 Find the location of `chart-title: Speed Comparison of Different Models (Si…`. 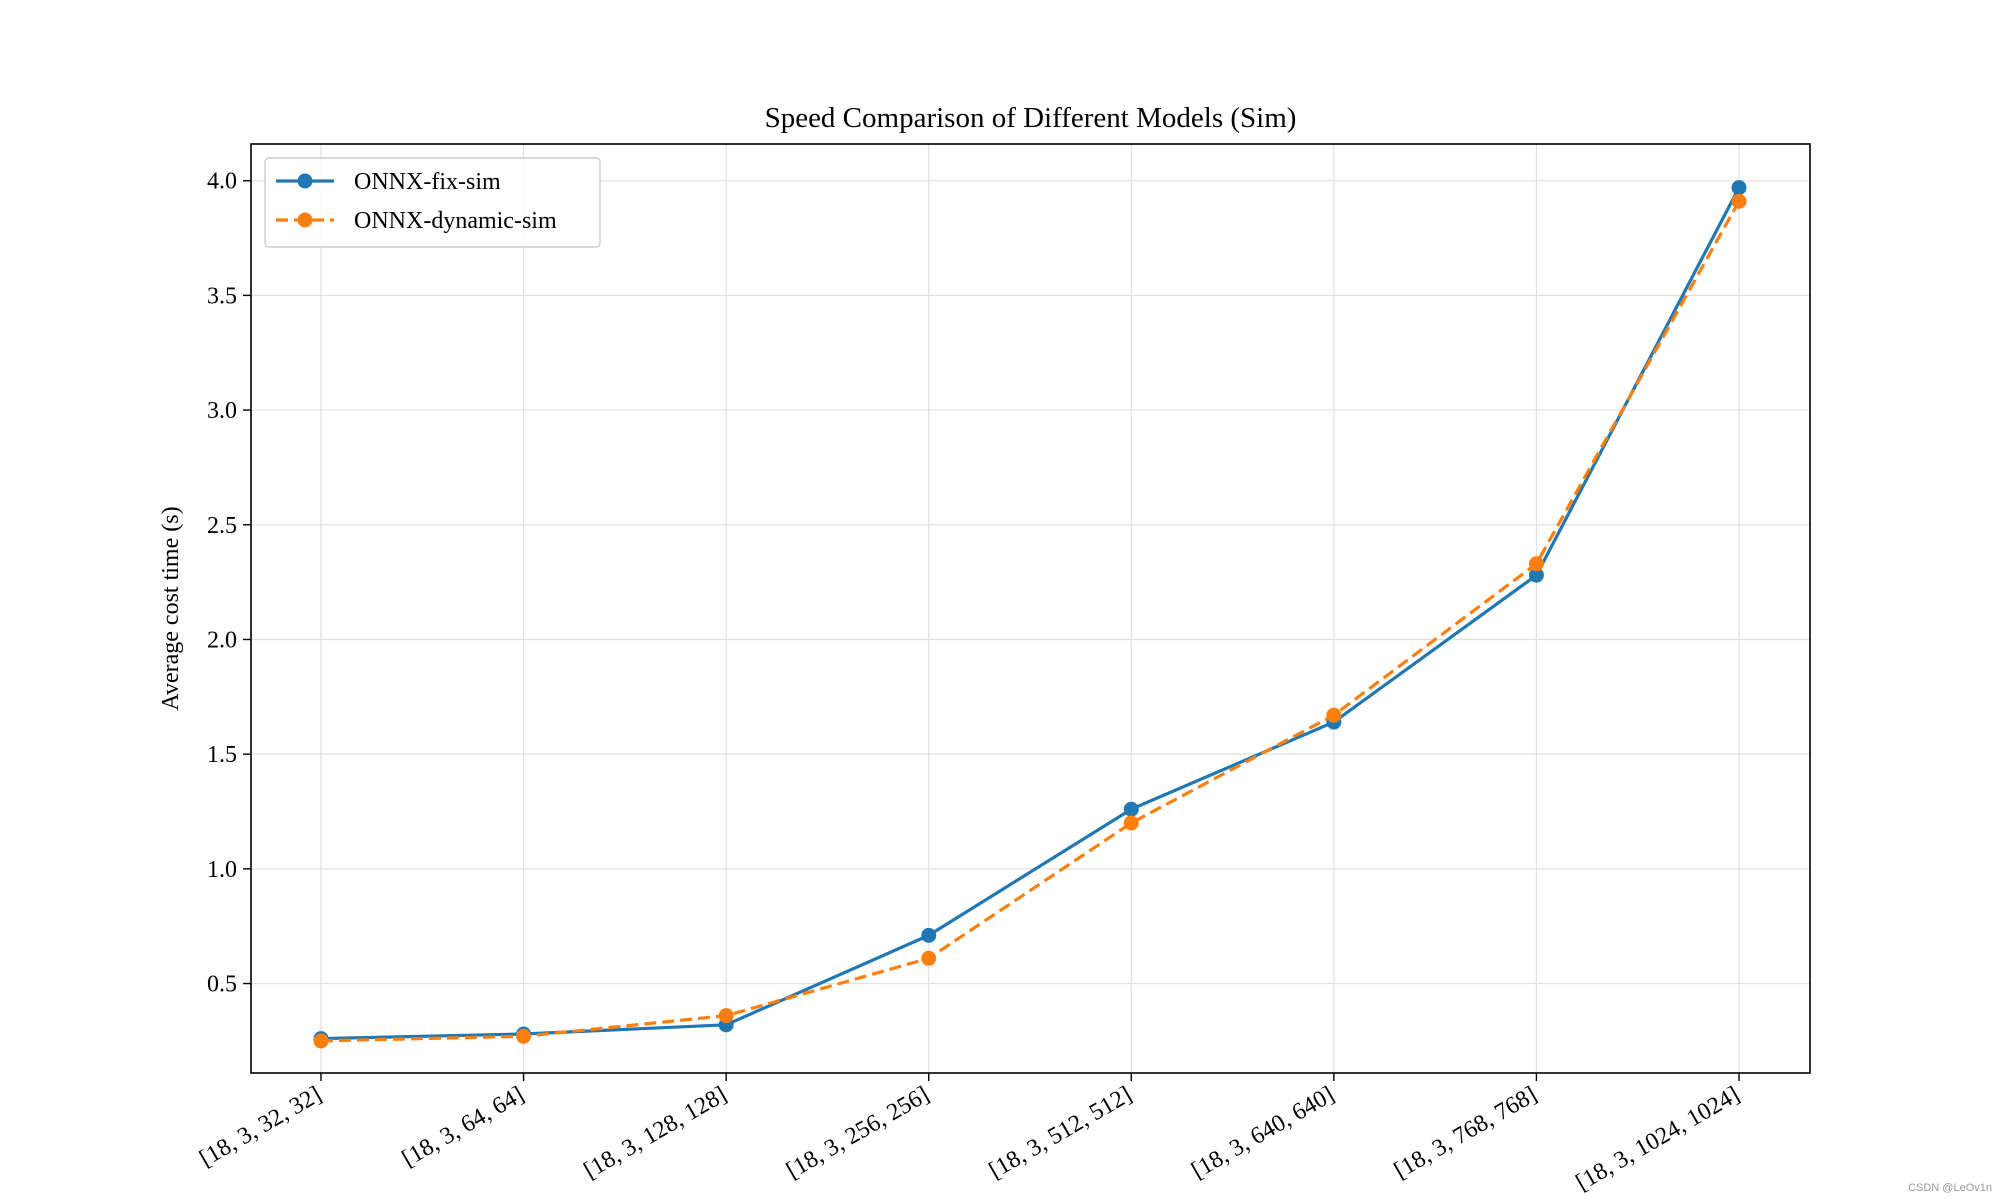

chart-title: Speed Comparison of Different Models (Si… is located at coordinates (1031, 118).